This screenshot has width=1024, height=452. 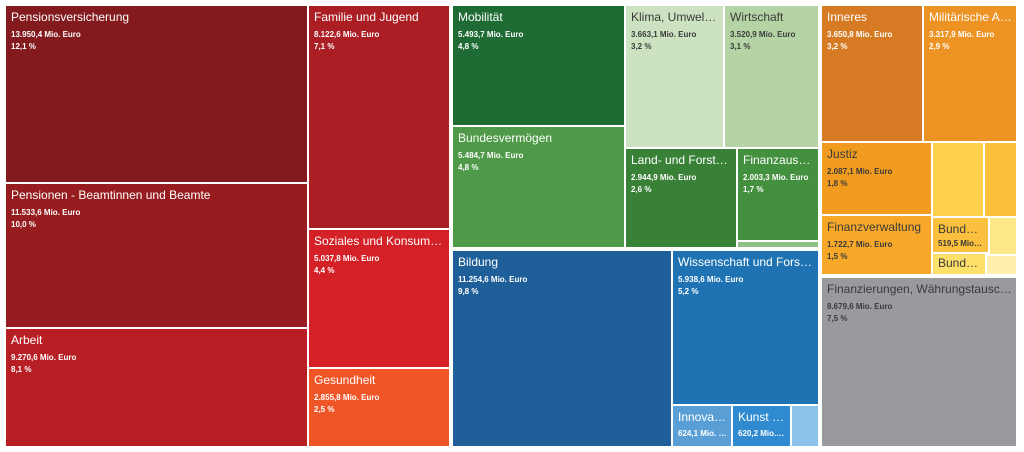 I want to click on tile-percent: 12,1 %, so click(x=23, y=46).